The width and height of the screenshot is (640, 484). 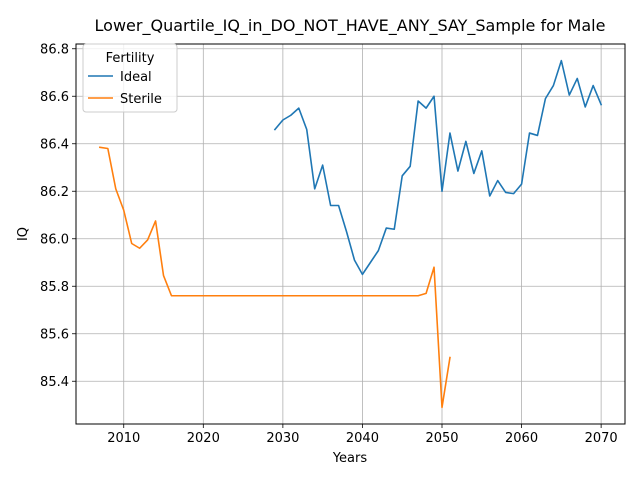 What do you see at coordinates (521, 438) in the screenshot?
I see `x-tick-label: 2060` at bounding box center [521, 438].